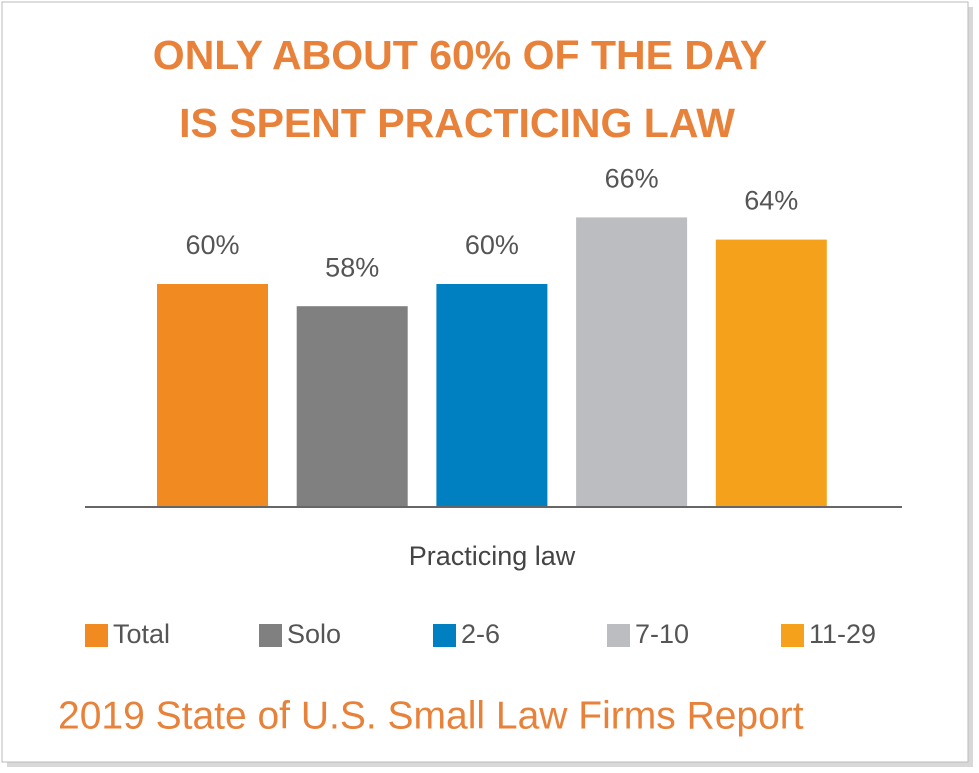  What do you see at coordinates (352, 267) in the screenshot?
I see `value-label: 58%` at bounding box center [352, 267].